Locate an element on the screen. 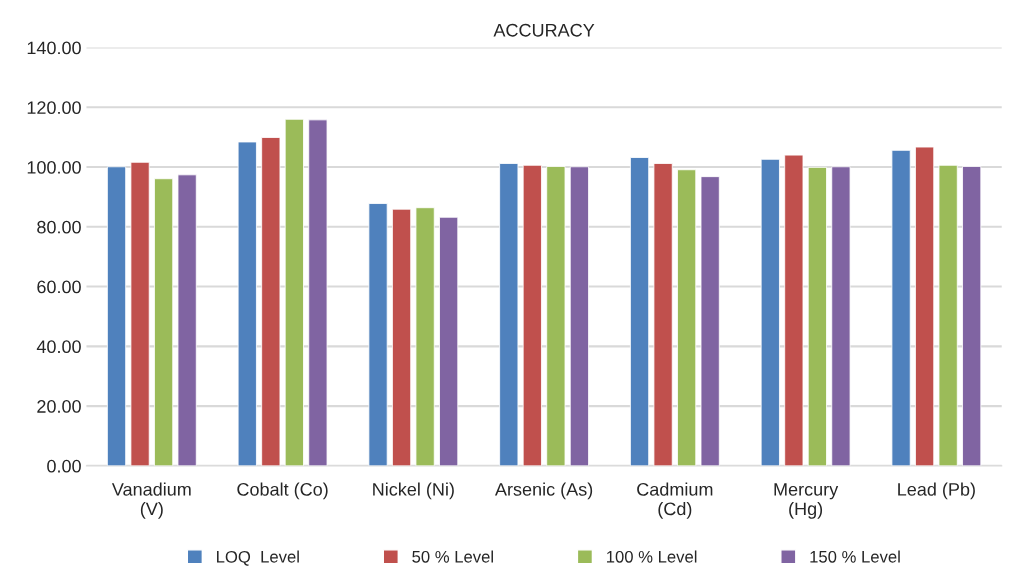  legend-label: 150 % Level is located at coordinates (855, 556).